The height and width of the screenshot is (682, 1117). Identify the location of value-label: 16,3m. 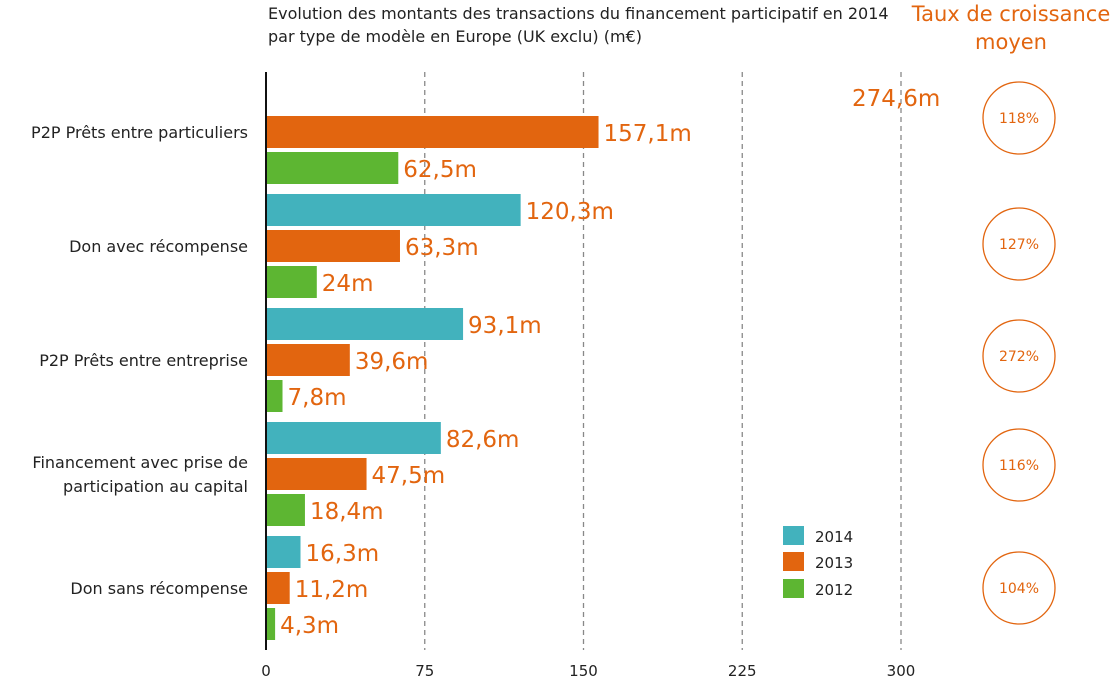
(343, 554).